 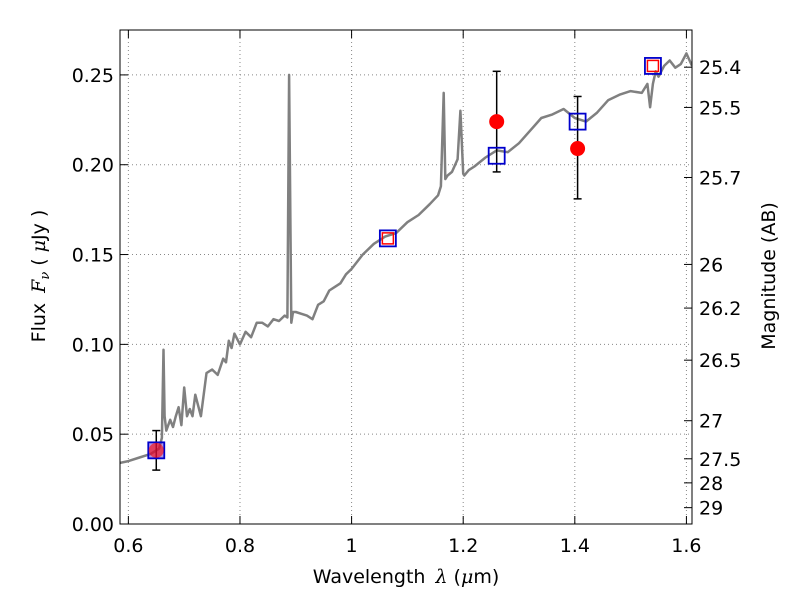 I want to click on y-axis-unit-open: (, so click(x=39, y=258).